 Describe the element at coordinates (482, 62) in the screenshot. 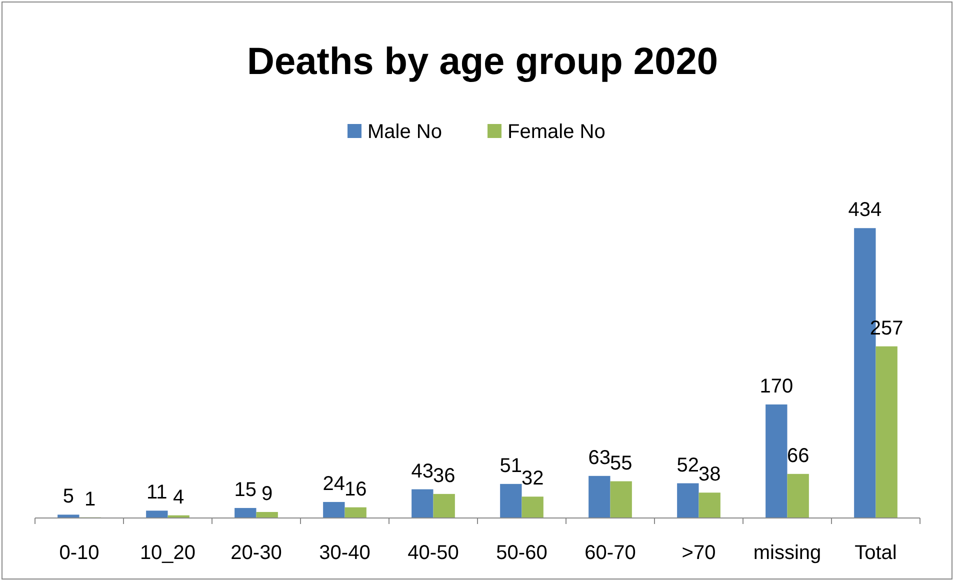

I see `chart-title: Deaths by age group 2020` at that location.